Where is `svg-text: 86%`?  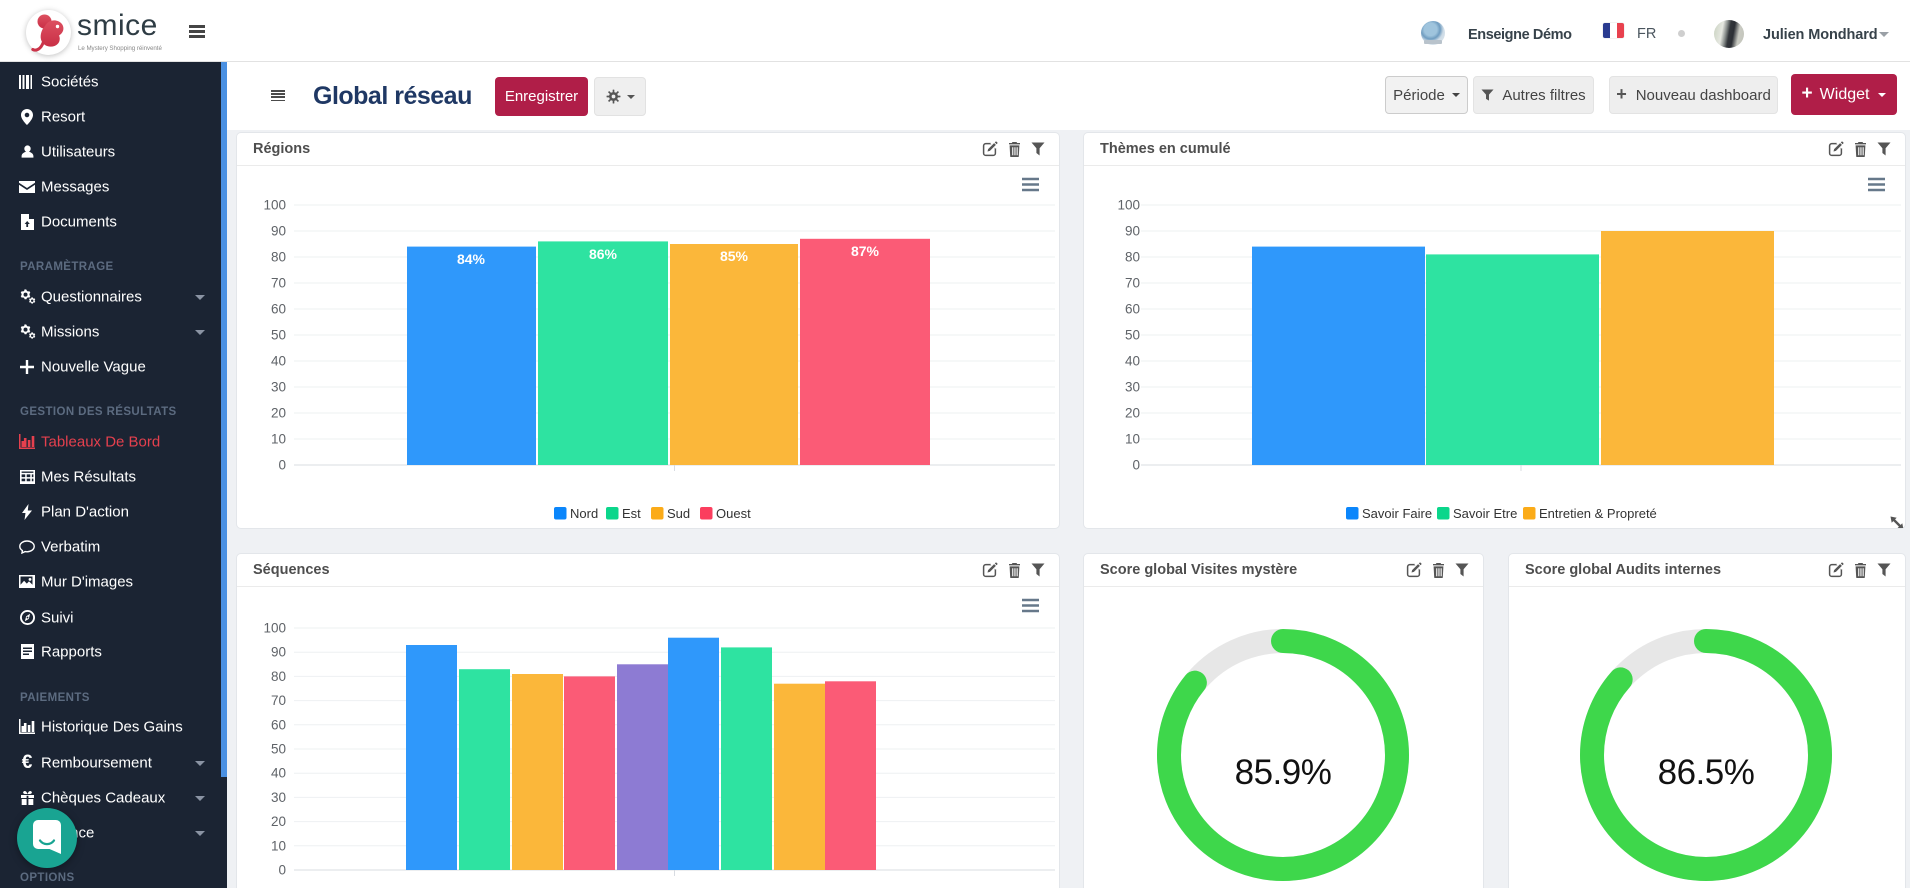
svg-text: 86% is located at coordinates (603, 254).